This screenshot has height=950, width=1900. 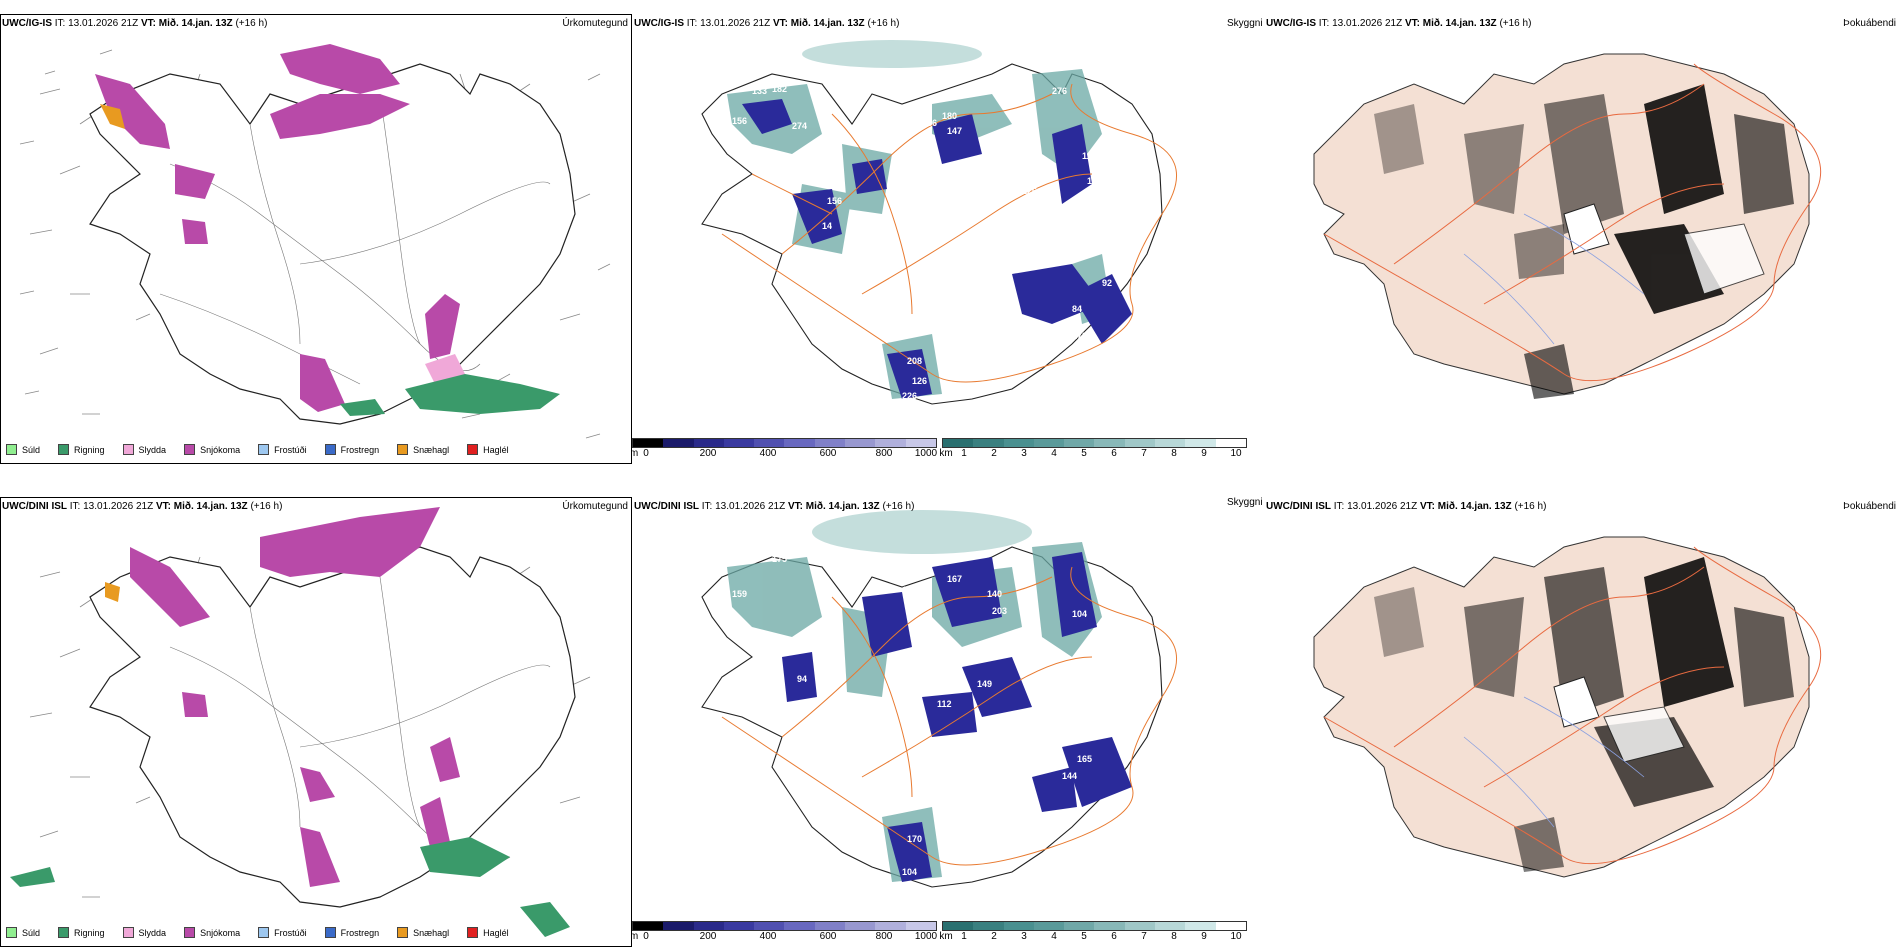 I want to click on svg-text: 144, so click(x=1069, y=776).